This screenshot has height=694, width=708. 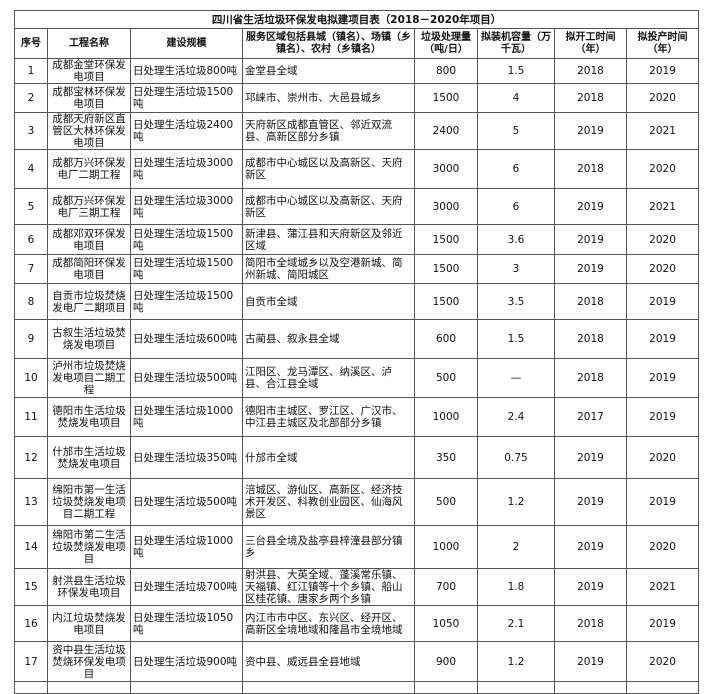 What do you see at coordinates (516, 417) in the screenshot?
I see `installed-power: 2.4` at bounding box center [516, 417].